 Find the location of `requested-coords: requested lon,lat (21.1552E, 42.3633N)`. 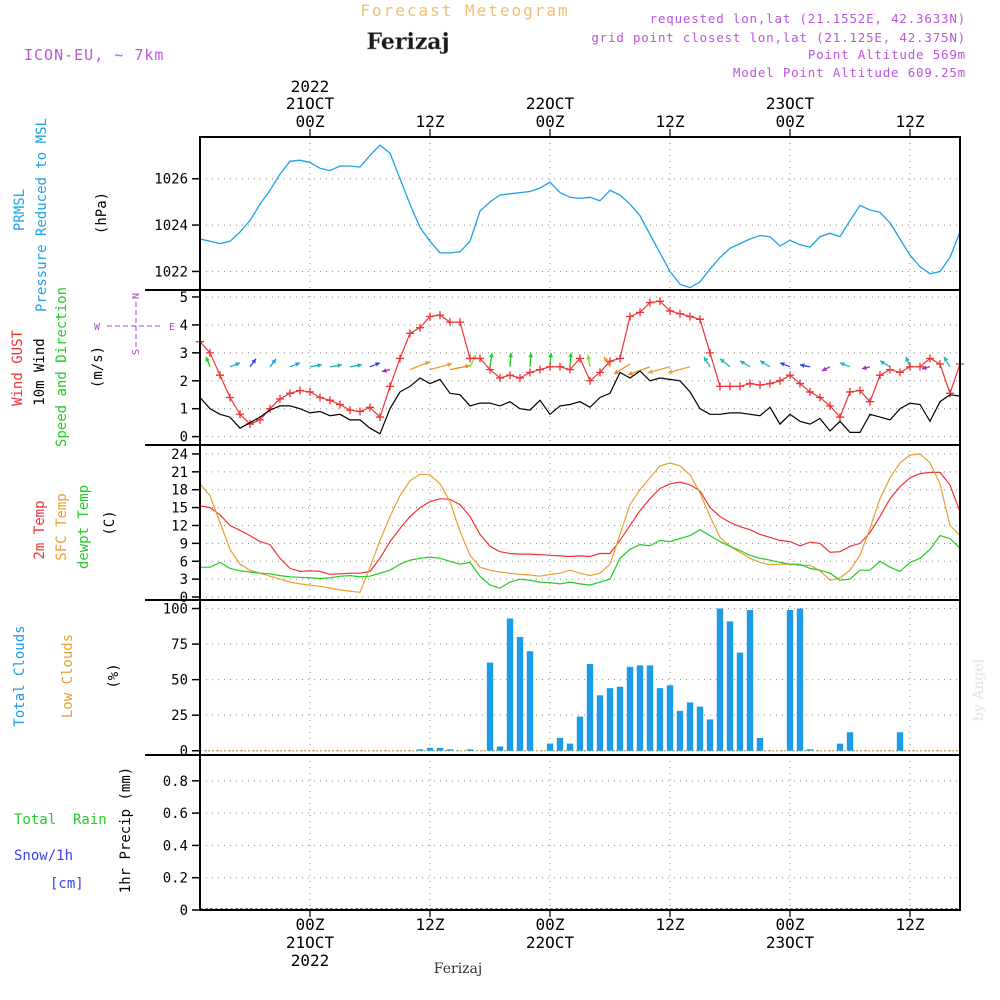

requested-coords: requested lon,lat (21.1552E, 42.3633N) is located at coordinates (808, 18).